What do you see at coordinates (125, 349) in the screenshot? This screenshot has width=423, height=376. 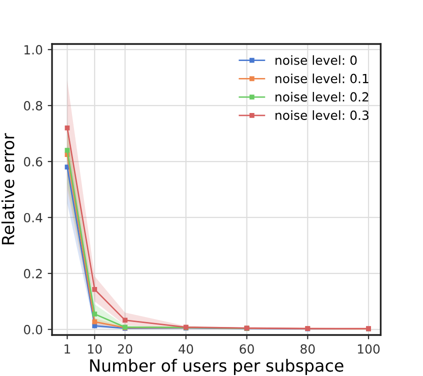 I see `x-tick-label: 20` at bounding box center [125, 349].